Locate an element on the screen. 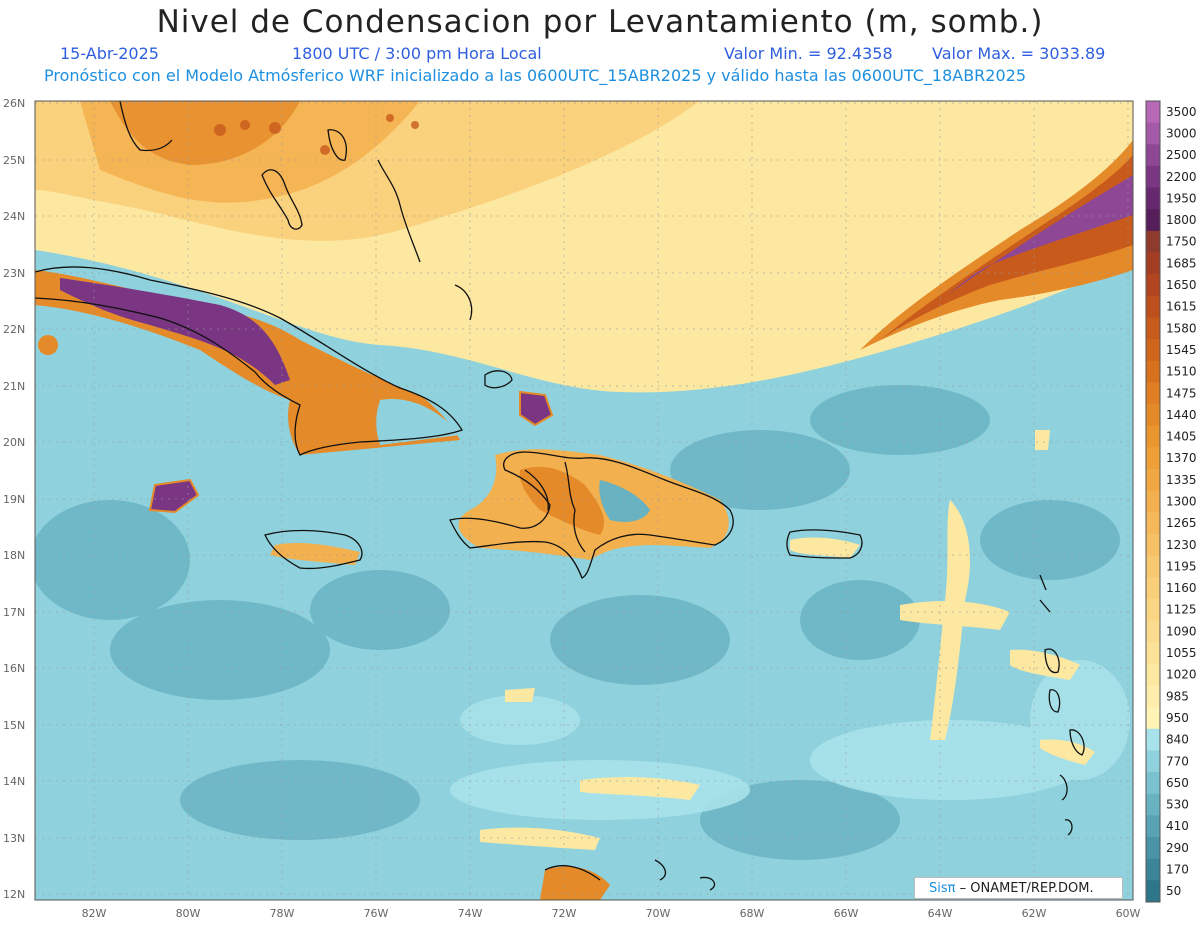 Image resolution: width=1200 pixels, height=927 pixels. colorbar-label: 1265 is located at coordinates (1181, 523).